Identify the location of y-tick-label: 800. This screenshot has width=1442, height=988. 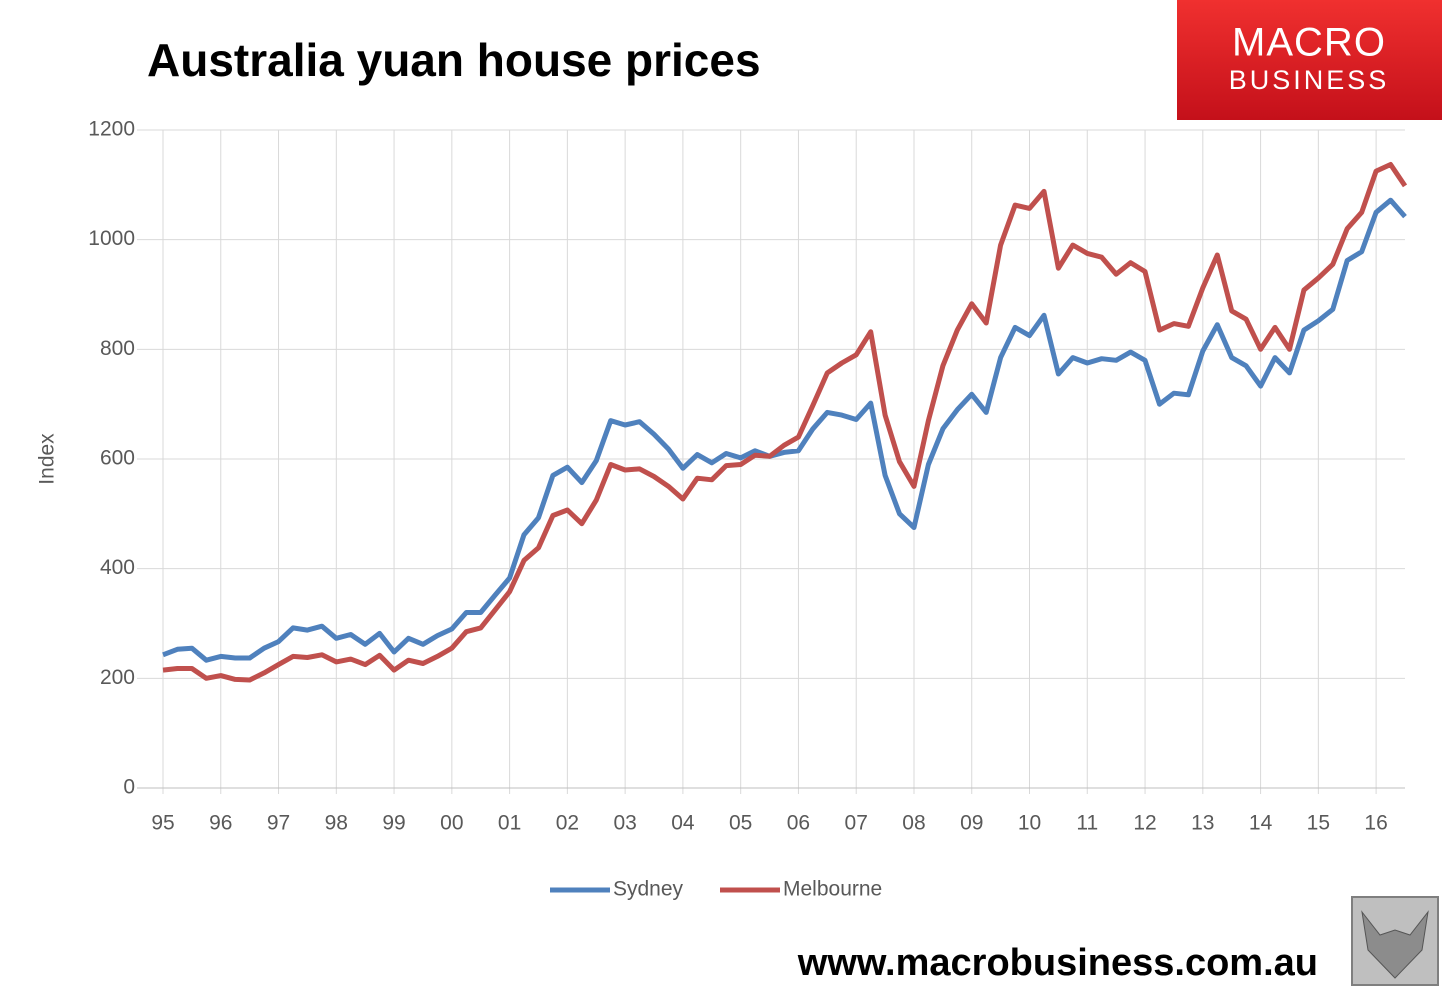
(117, 348).